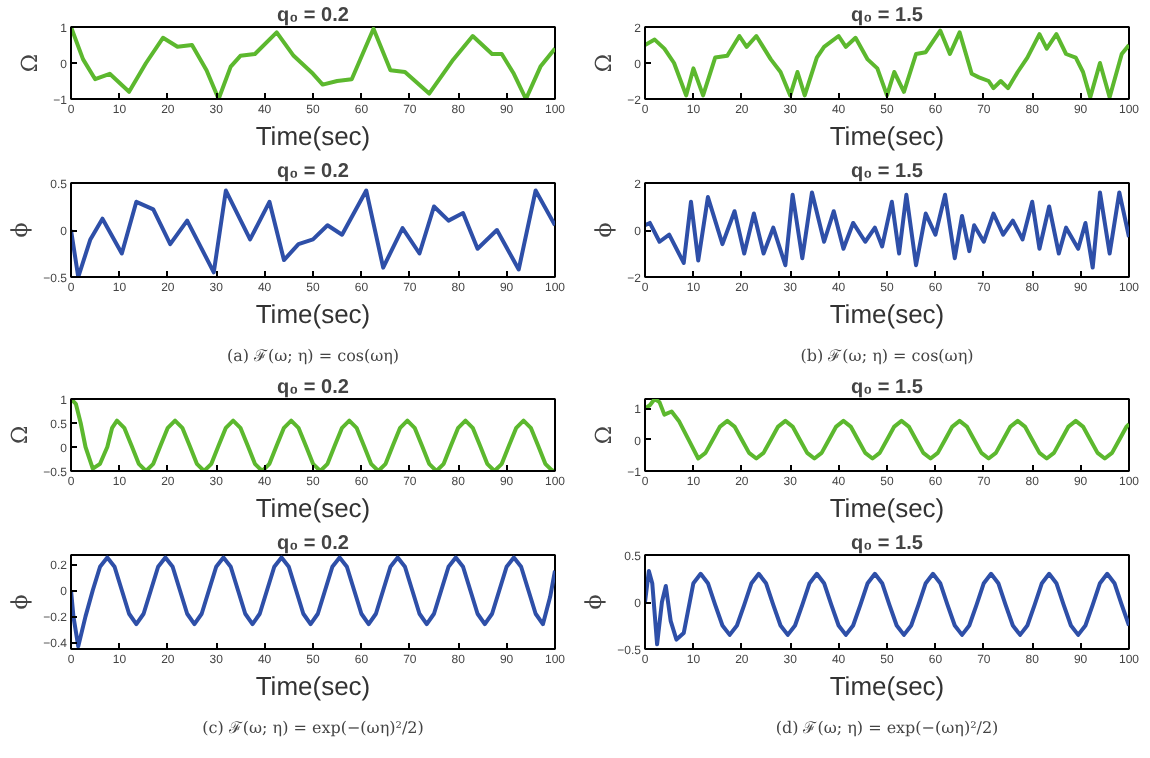 The height and width of the screenshot is (758, 1150). What do you see at coordinates (887, 356) in the screenshot?
I see `text: (b) ℱ(ω; η) = cos(ωη)` at bounding box center [887, 356].